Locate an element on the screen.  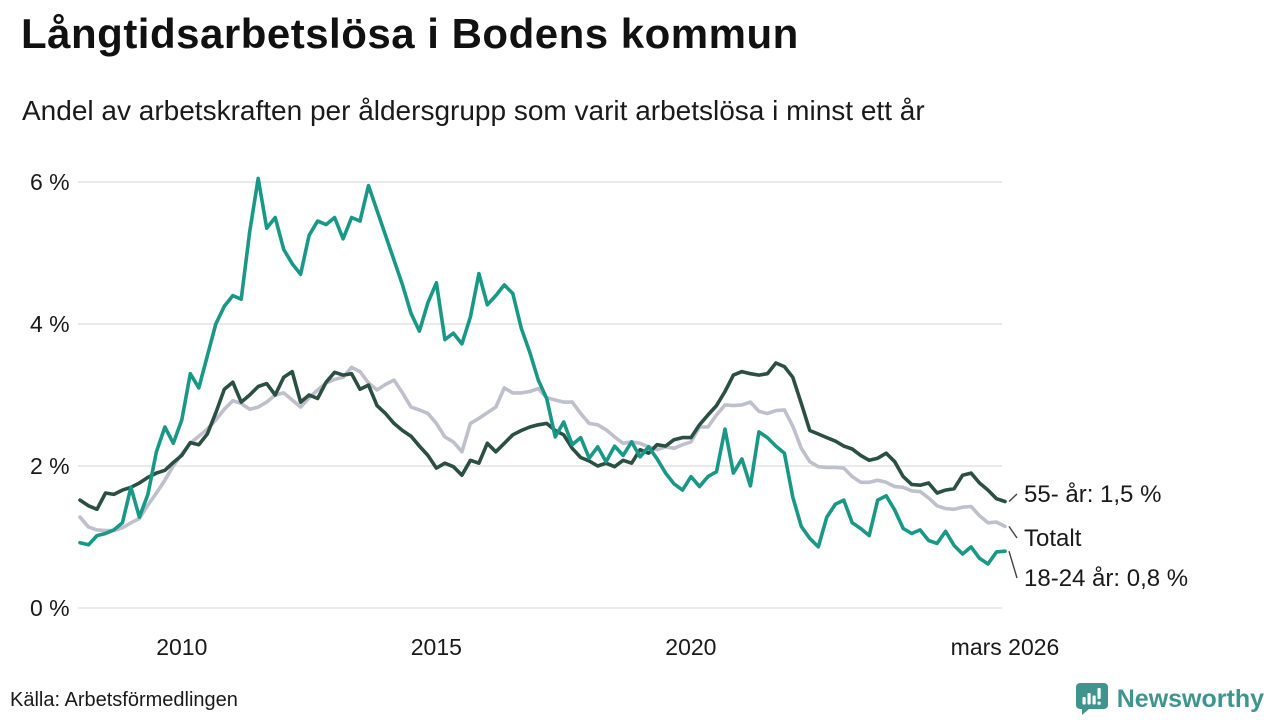
y-tick-label: 4 % is located at coordinates (50, 324).